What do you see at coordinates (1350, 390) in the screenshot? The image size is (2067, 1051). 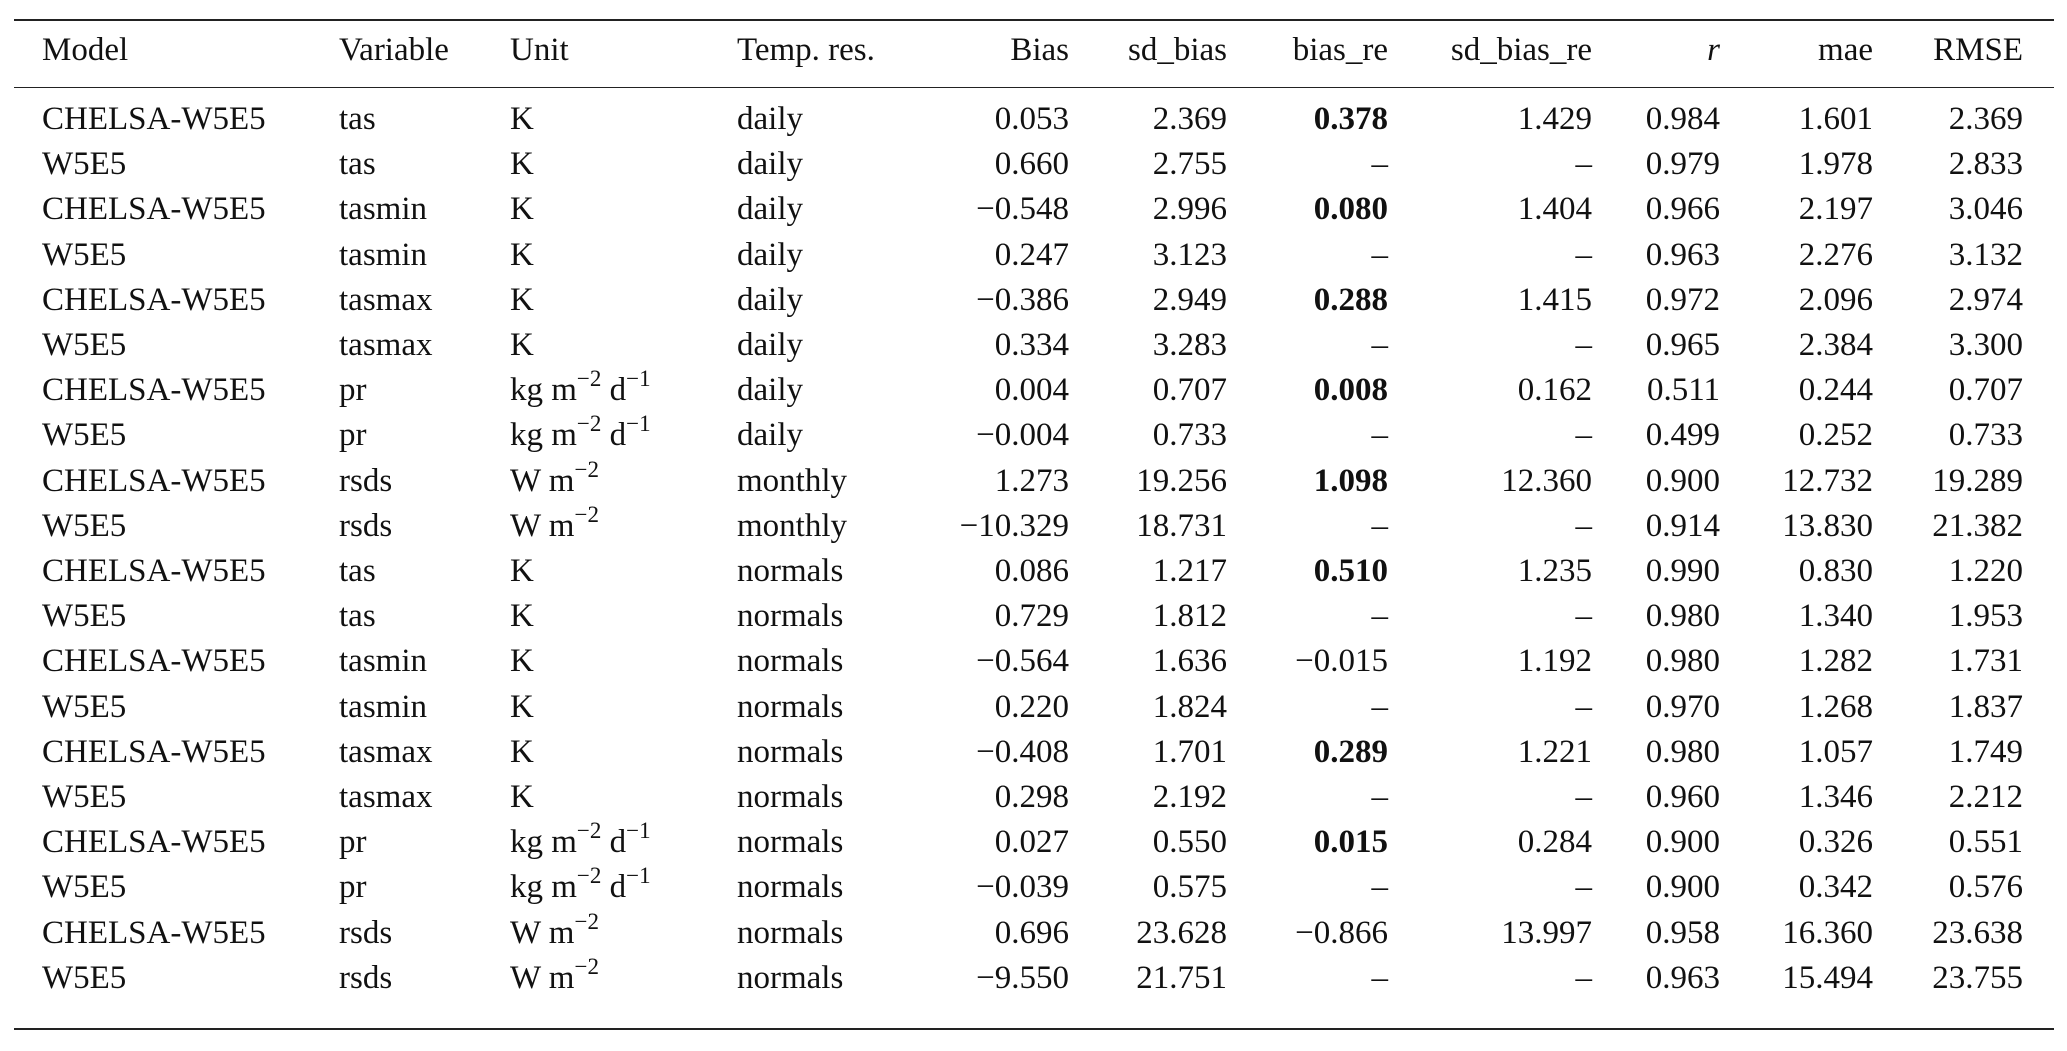 I see `value-cell: 0.008` at bounding box center [1350, 390].